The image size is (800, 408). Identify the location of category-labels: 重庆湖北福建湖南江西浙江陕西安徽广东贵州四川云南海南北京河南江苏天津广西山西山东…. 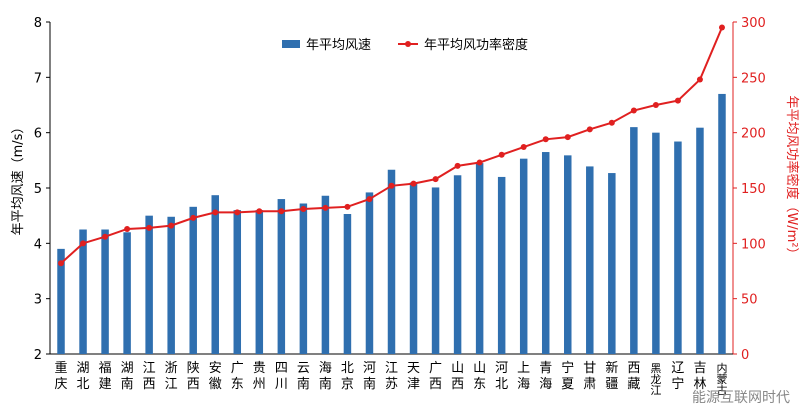
(391, 378).